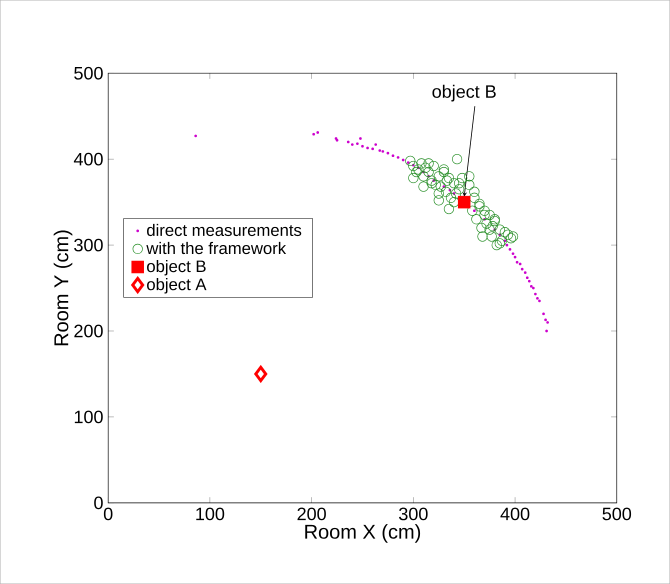 The image size is (670, 584). What do you see at coordinates (210, 514) in the screenshot?
I see `x-tick-label: 100` at bounding box center [210, 514].